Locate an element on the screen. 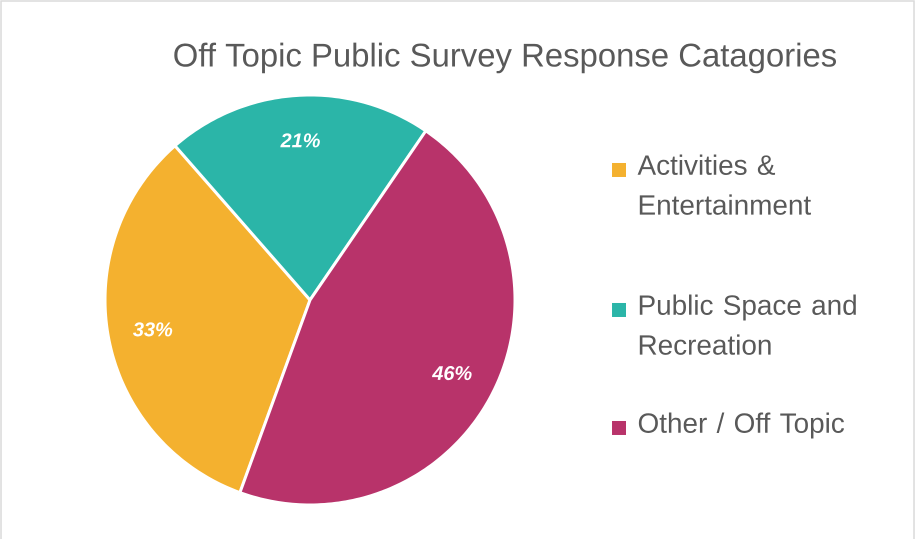  data-label: 46% is located at coordinates (452, 373).